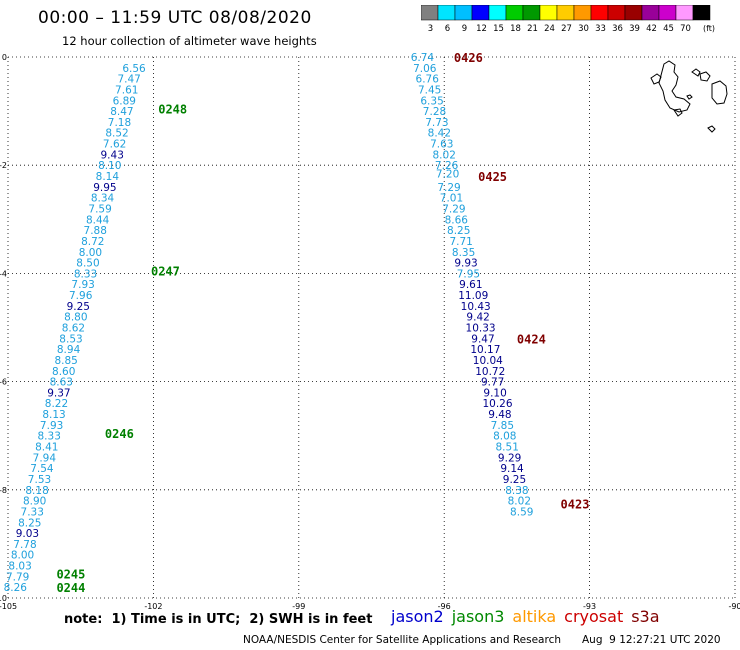 The image size is (740, 650). I want to click on pass-time-label: 0426, so click(468, 58).